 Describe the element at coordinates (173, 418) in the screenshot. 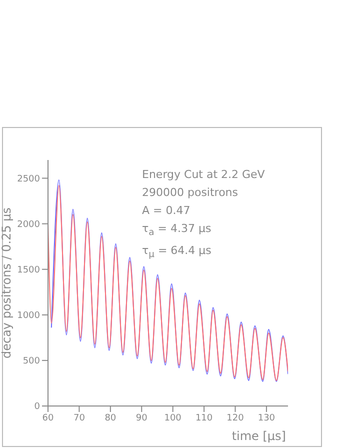

I see `x-tick-label: 100` at that location.